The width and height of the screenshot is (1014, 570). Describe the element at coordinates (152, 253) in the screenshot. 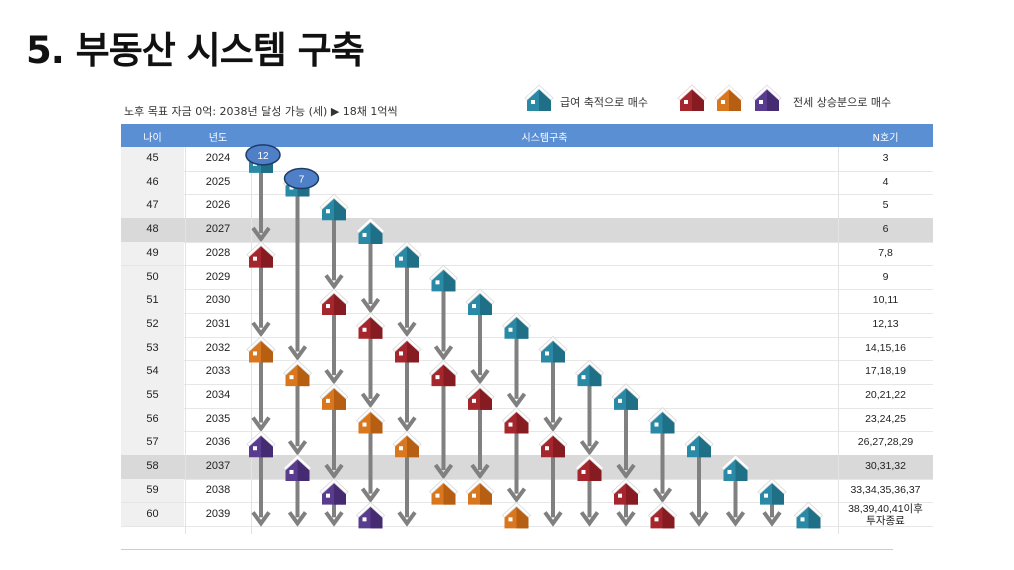

I see `age-cell: 49` at that location.